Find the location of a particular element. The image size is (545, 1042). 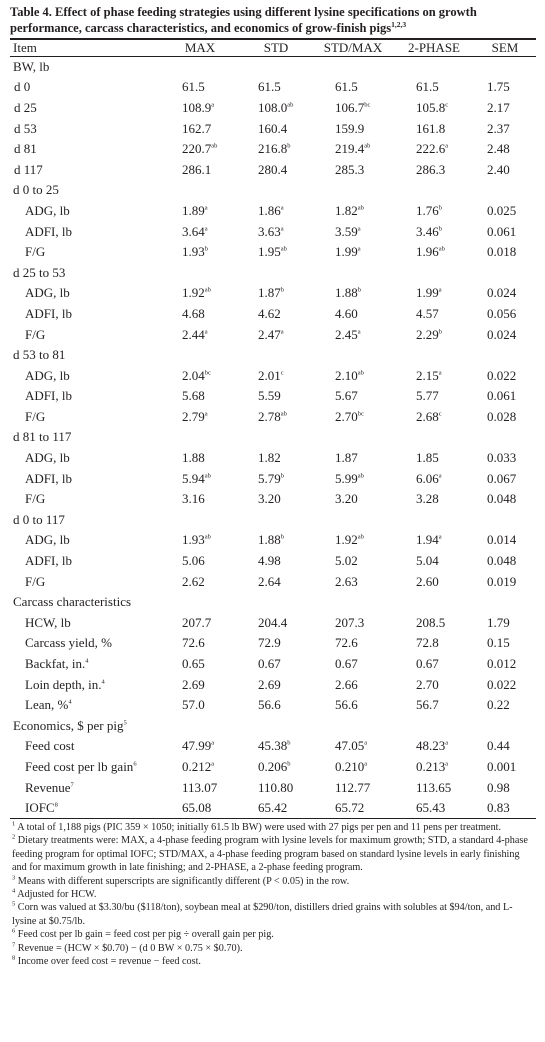

cell-value: 2.63 is located at coordinates (346, 581).